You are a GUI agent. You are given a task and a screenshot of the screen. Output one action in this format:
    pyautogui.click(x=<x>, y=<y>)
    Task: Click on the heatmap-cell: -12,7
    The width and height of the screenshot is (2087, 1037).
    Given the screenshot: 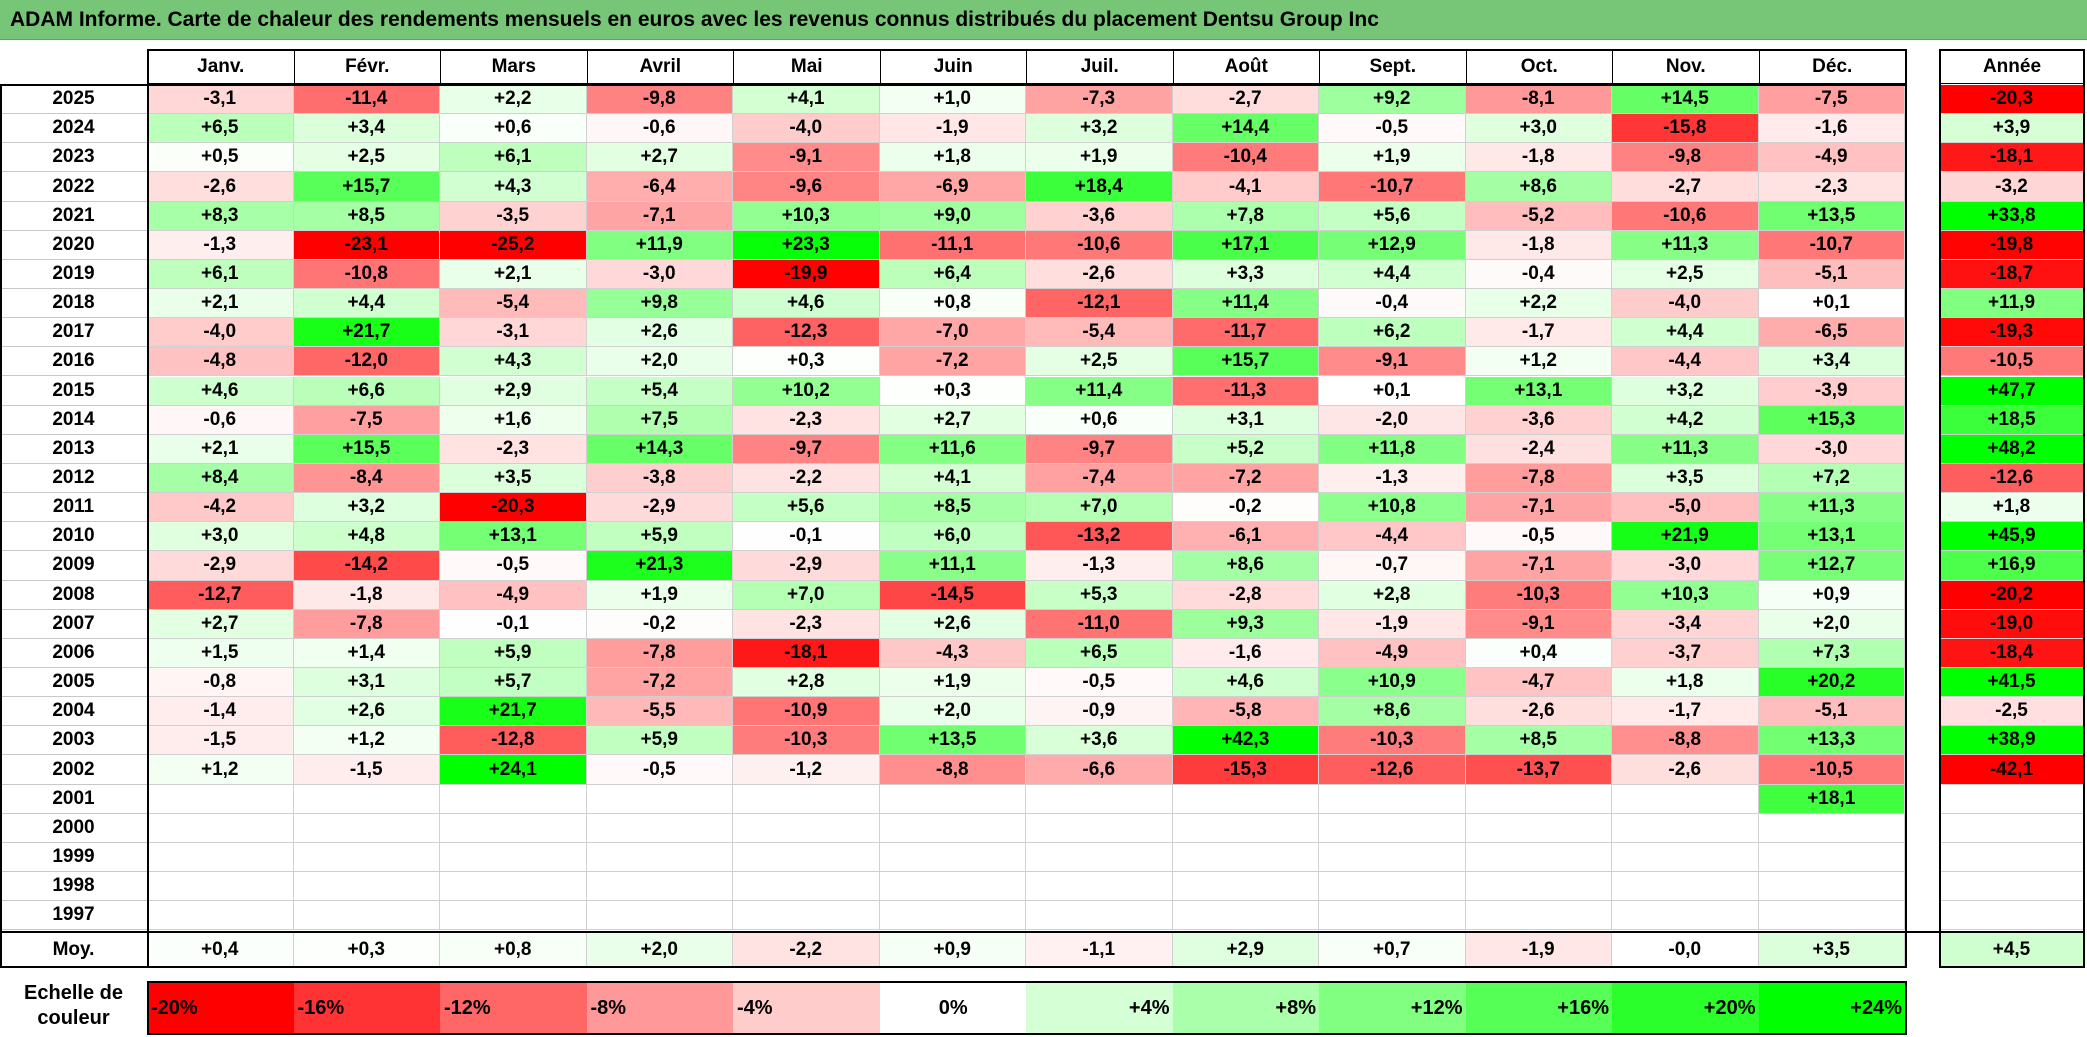 What is the action you would take?
    pyautogui.click(x=220, y=595)
    